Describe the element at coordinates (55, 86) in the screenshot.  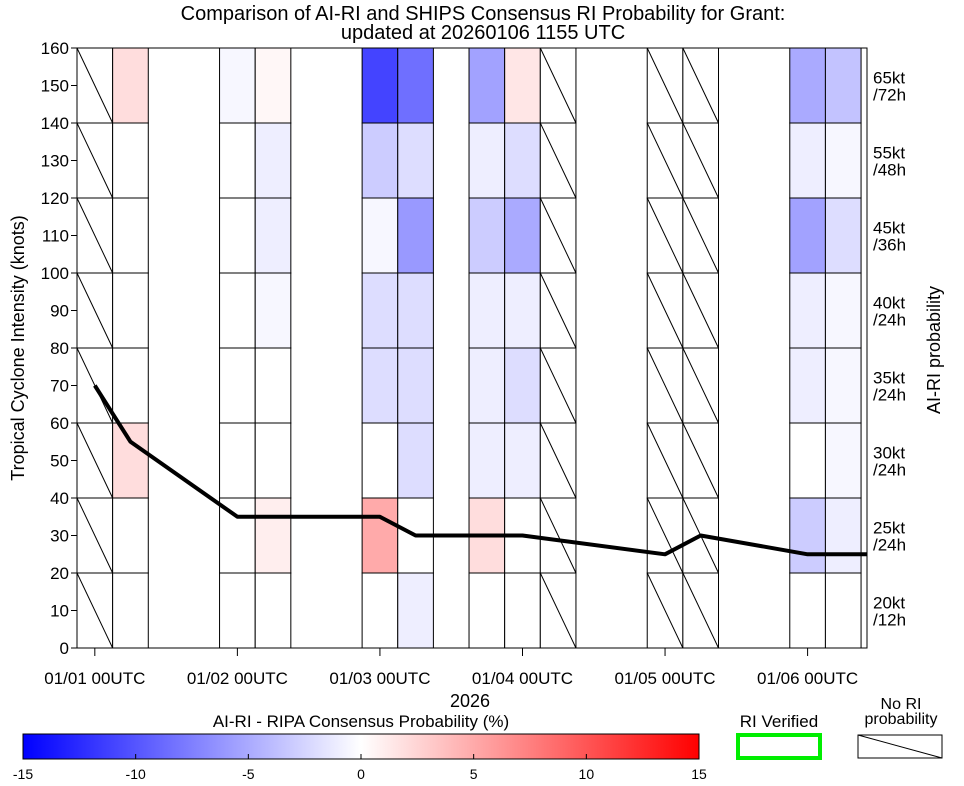
I see `y-tick-label: 150` at that location.